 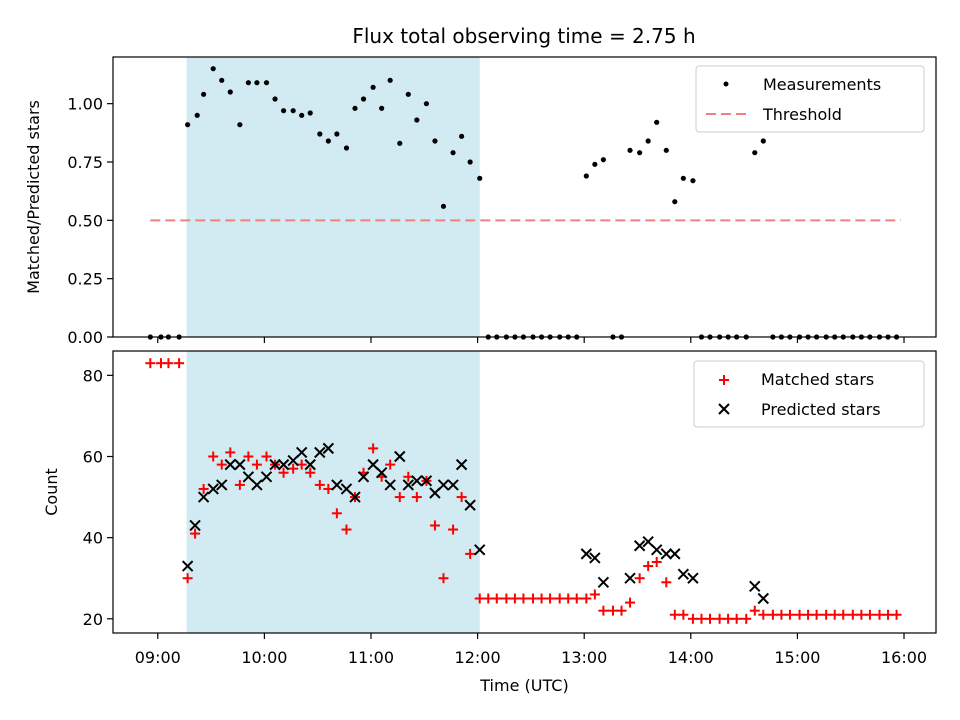 I want to click on top-y-axis-label: Matched/Predicted stars, so click(x=33, y=197).